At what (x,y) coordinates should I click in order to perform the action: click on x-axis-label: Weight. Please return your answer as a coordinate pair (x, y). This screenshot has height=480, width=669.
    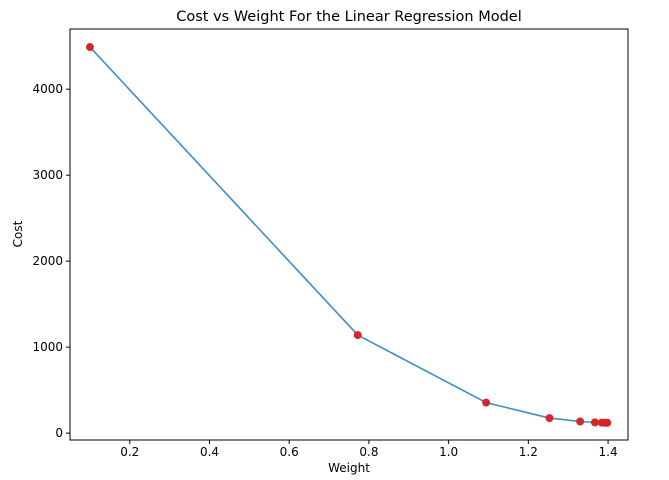
    Looking at the image, I should click on (349, 468).